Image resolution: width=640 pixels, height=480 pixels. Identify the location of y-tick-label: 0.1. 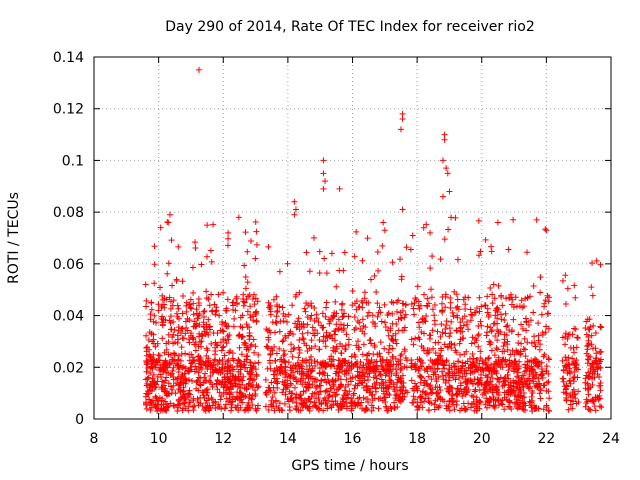
(73, 161).